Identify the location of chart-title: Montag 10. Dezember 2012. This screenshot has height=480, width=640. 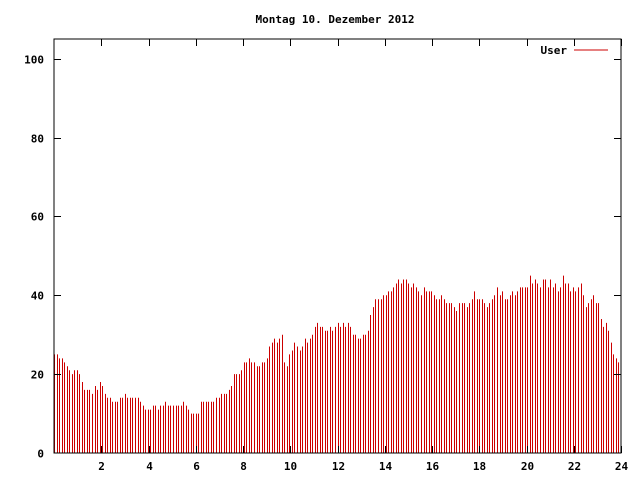
(335, 19).